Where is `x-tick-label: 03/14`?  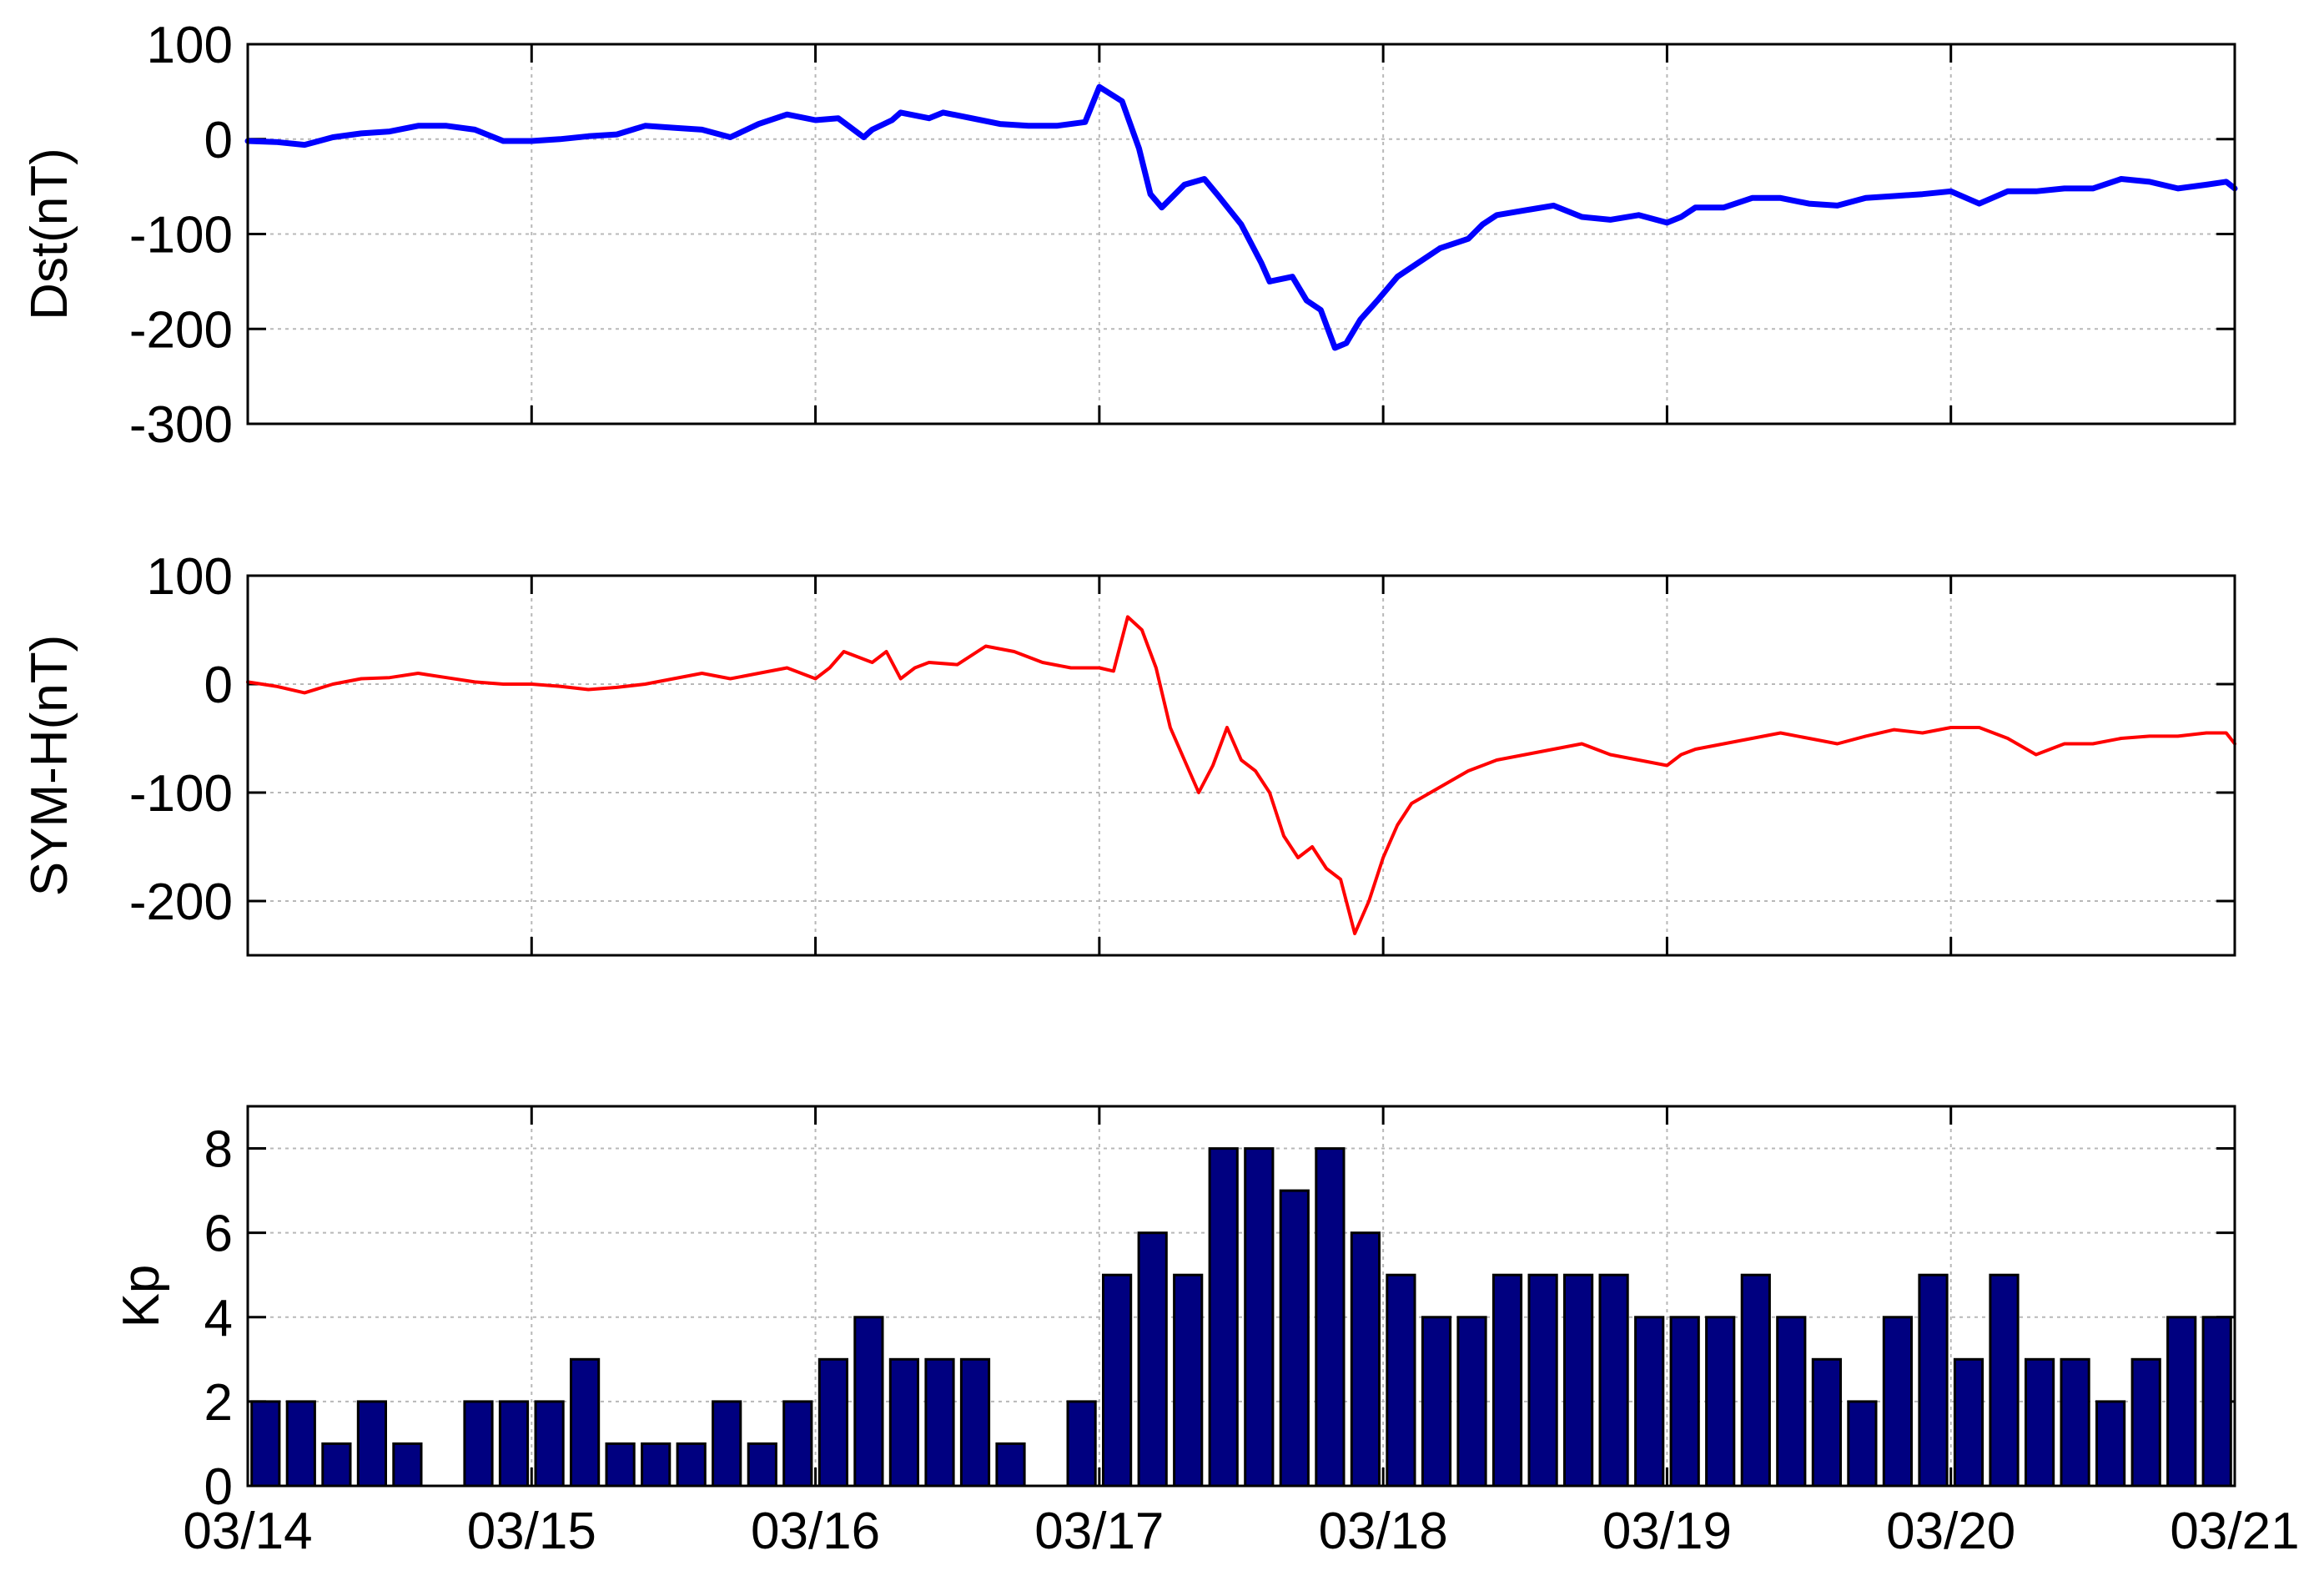
x-tick-label: 03/14 is located at coordinates (247, 1531).